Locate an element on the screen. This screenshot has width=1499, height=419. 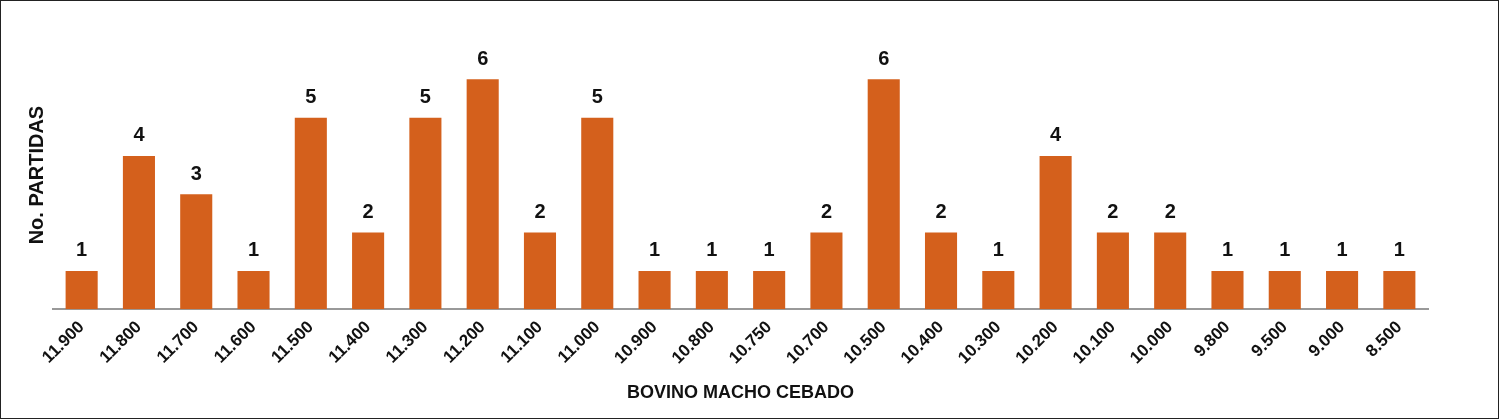
x-axis-title: BOVINO MACHO CEBADO is located at coordinates (740, 392).